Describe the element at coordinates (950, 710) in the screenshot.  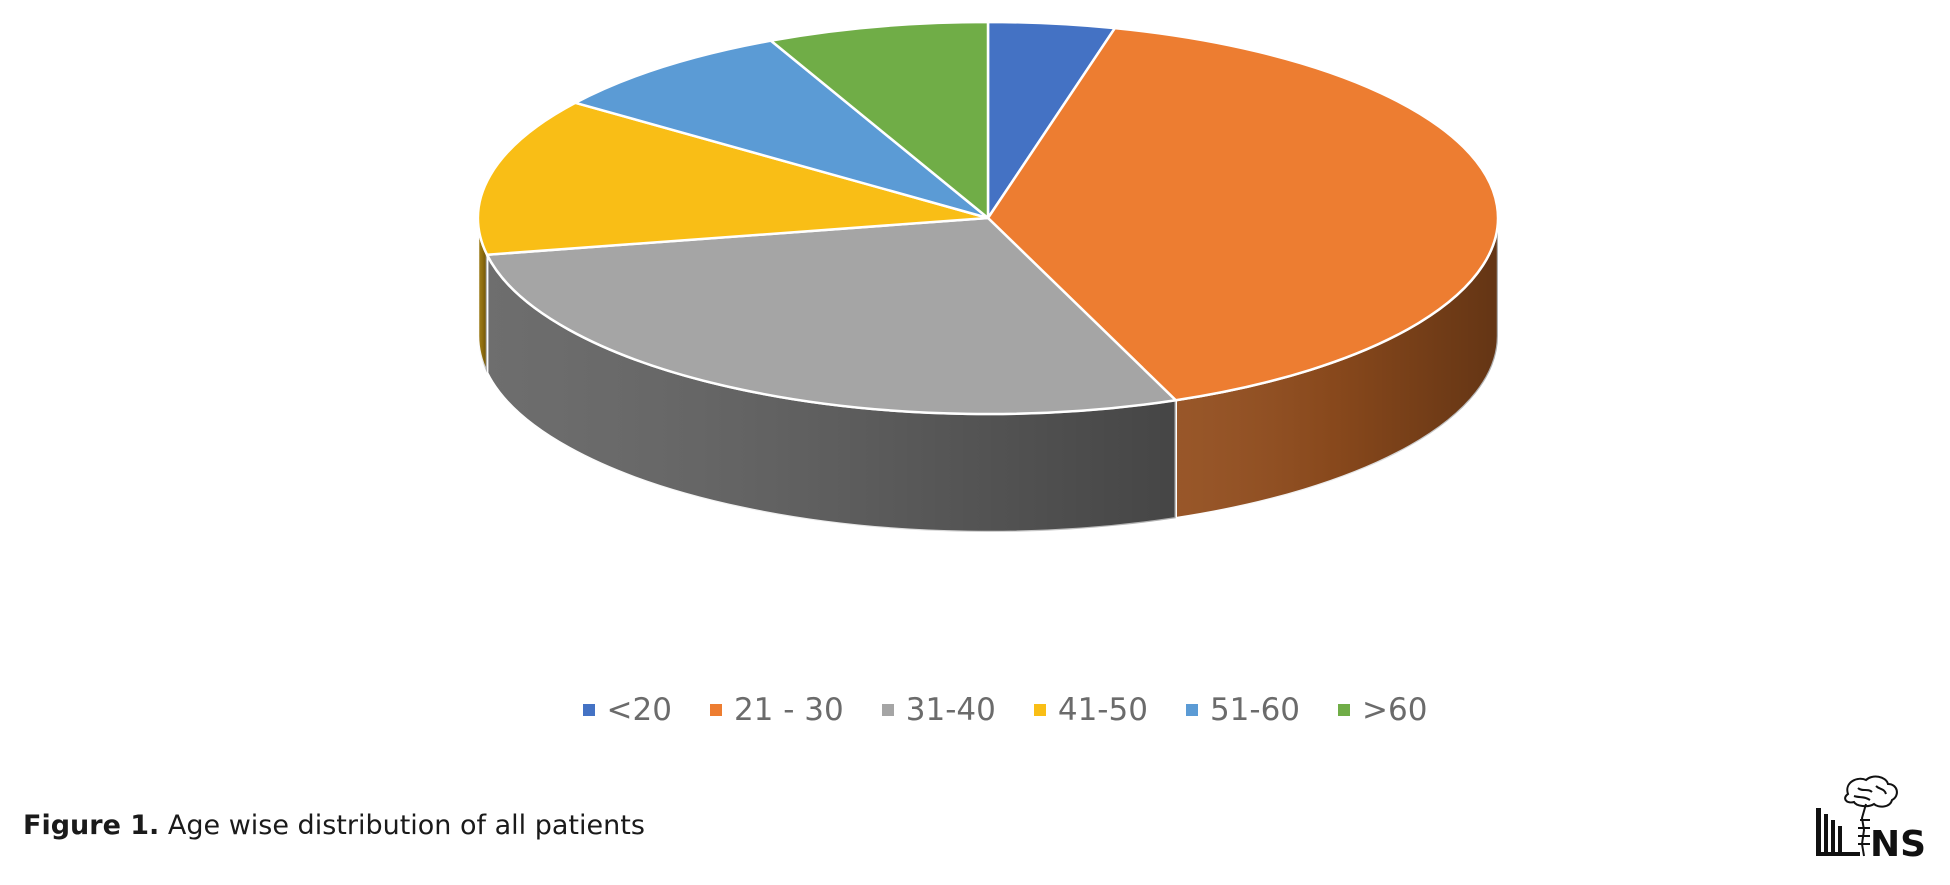
I see `legend-label: 31-40` at that location.